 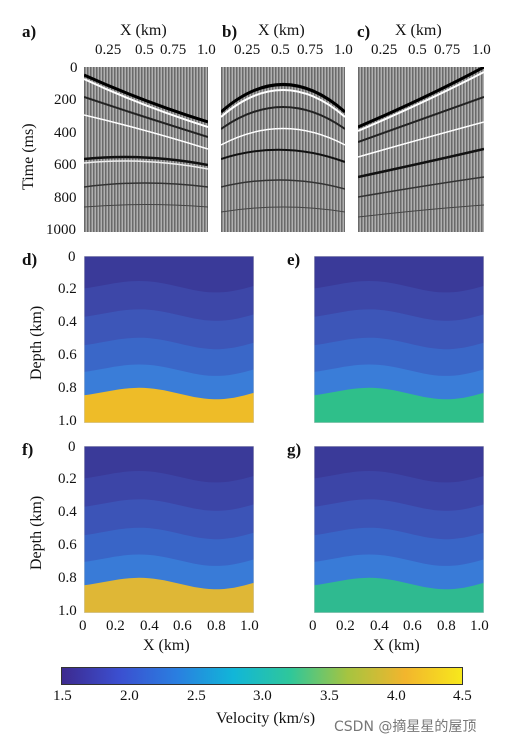 What do you see at coordinates (399, 339) in the screenshot?
I see `velocity-model-e` at bounding box center [399, 339].